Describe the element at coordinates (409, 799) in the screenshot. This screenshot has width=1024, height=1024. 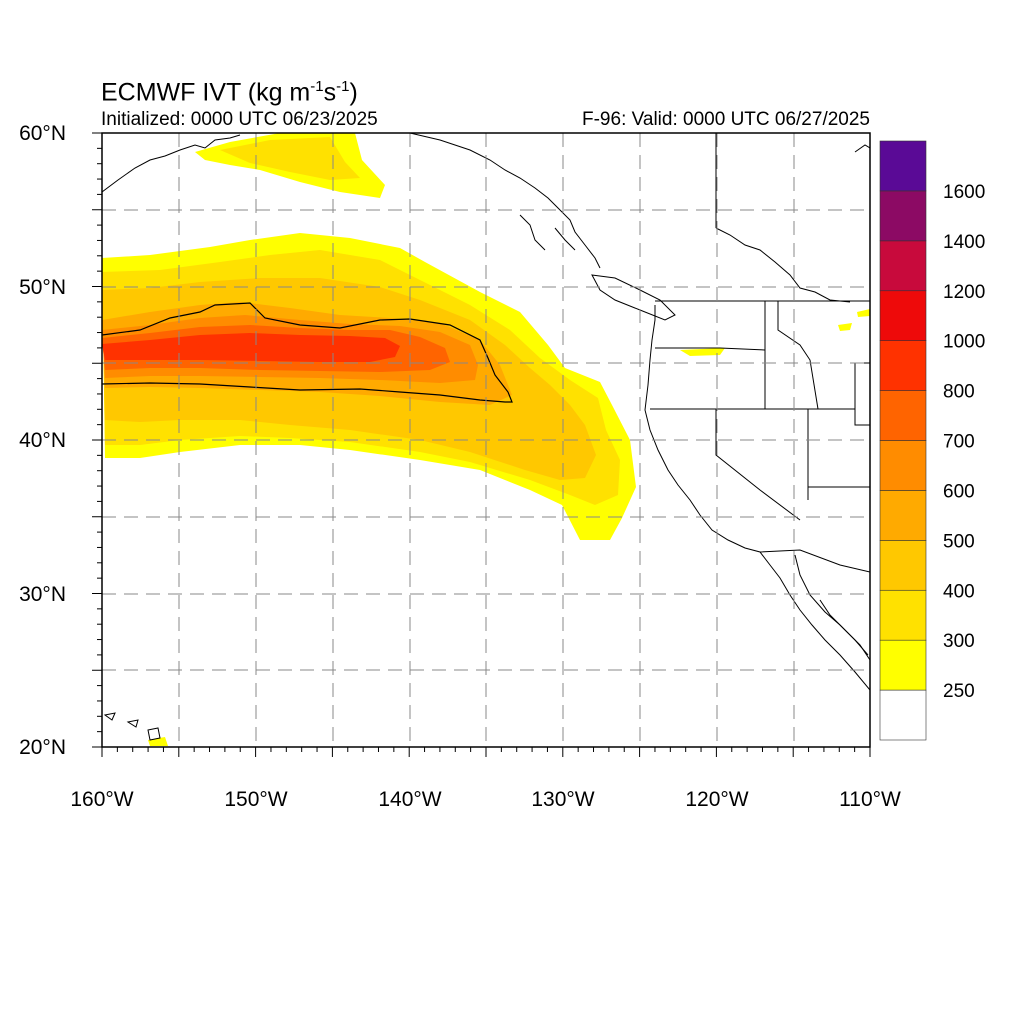
I see `x-tick-label: 140°W` at that location.